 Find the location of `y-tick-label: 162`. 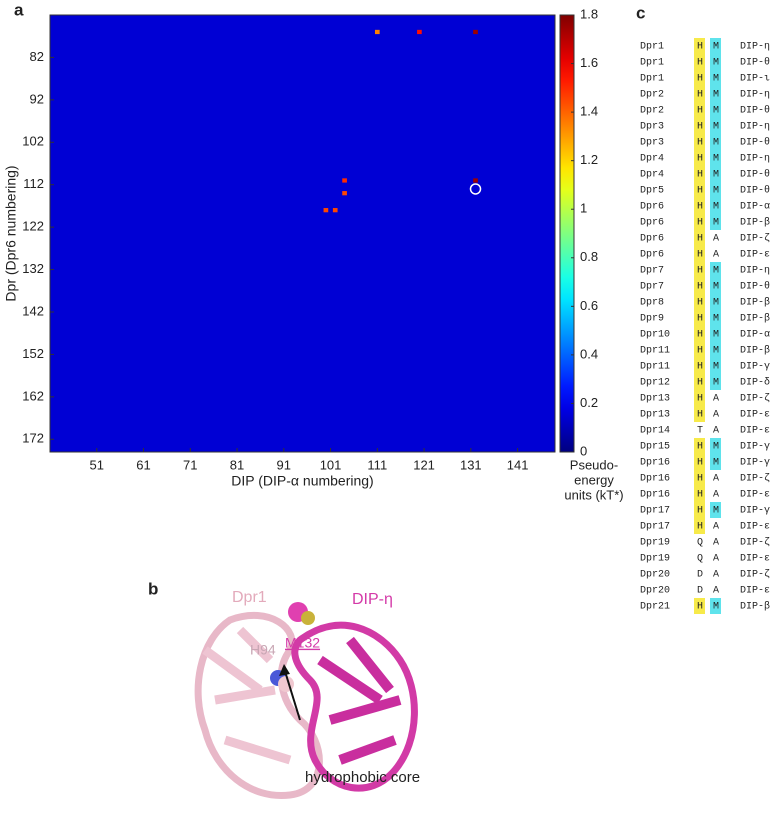

y-tick-label: 162 is located at coordinates (33, 395).